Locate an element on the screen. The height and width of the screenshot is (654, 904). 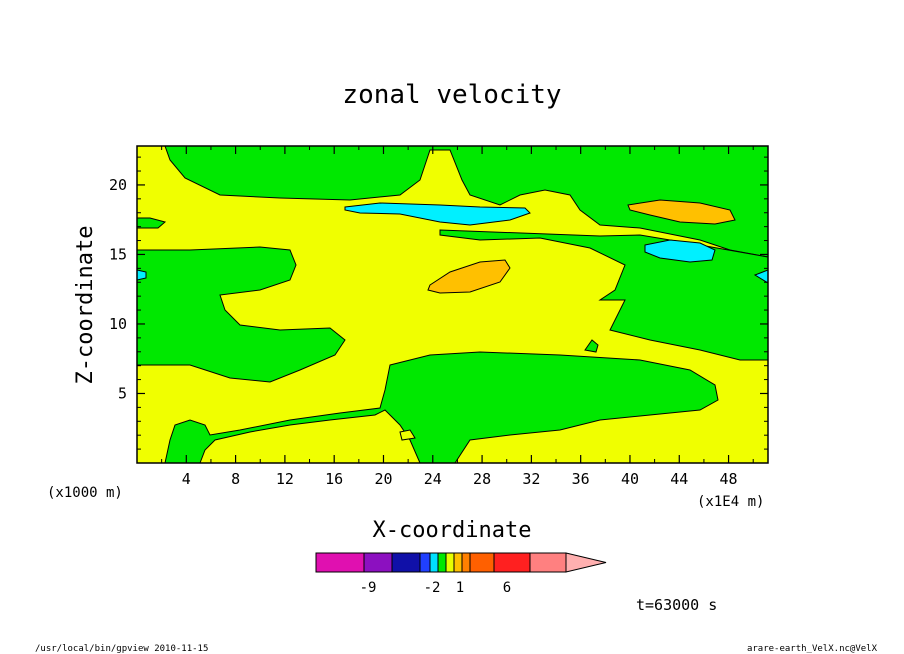
colorbar-labels: -9 -2 1 6 is located at coordinates (436, 588).